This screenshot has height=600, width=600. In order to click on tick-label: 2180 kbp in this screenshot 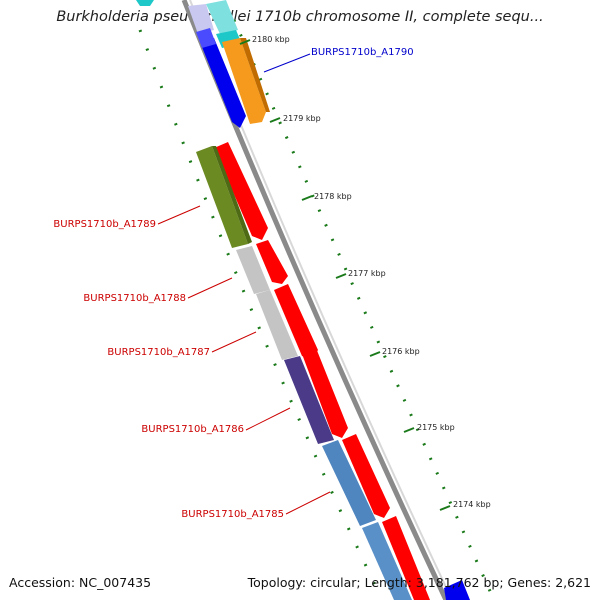, I will do `click(271, 39)`.